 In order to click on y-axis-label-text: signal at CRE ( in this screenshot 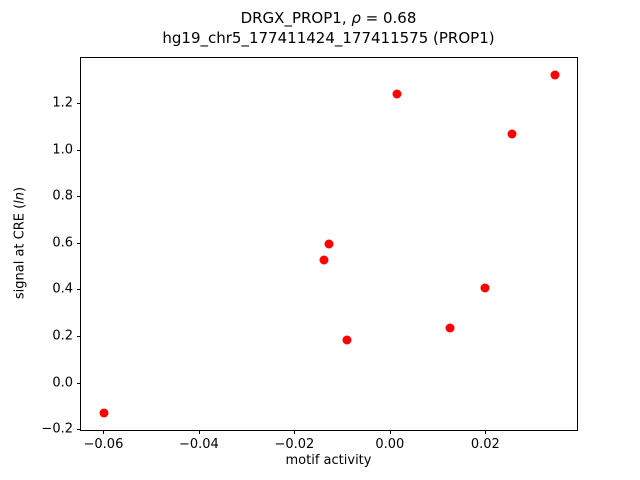, I will do `click(20, 251)`.